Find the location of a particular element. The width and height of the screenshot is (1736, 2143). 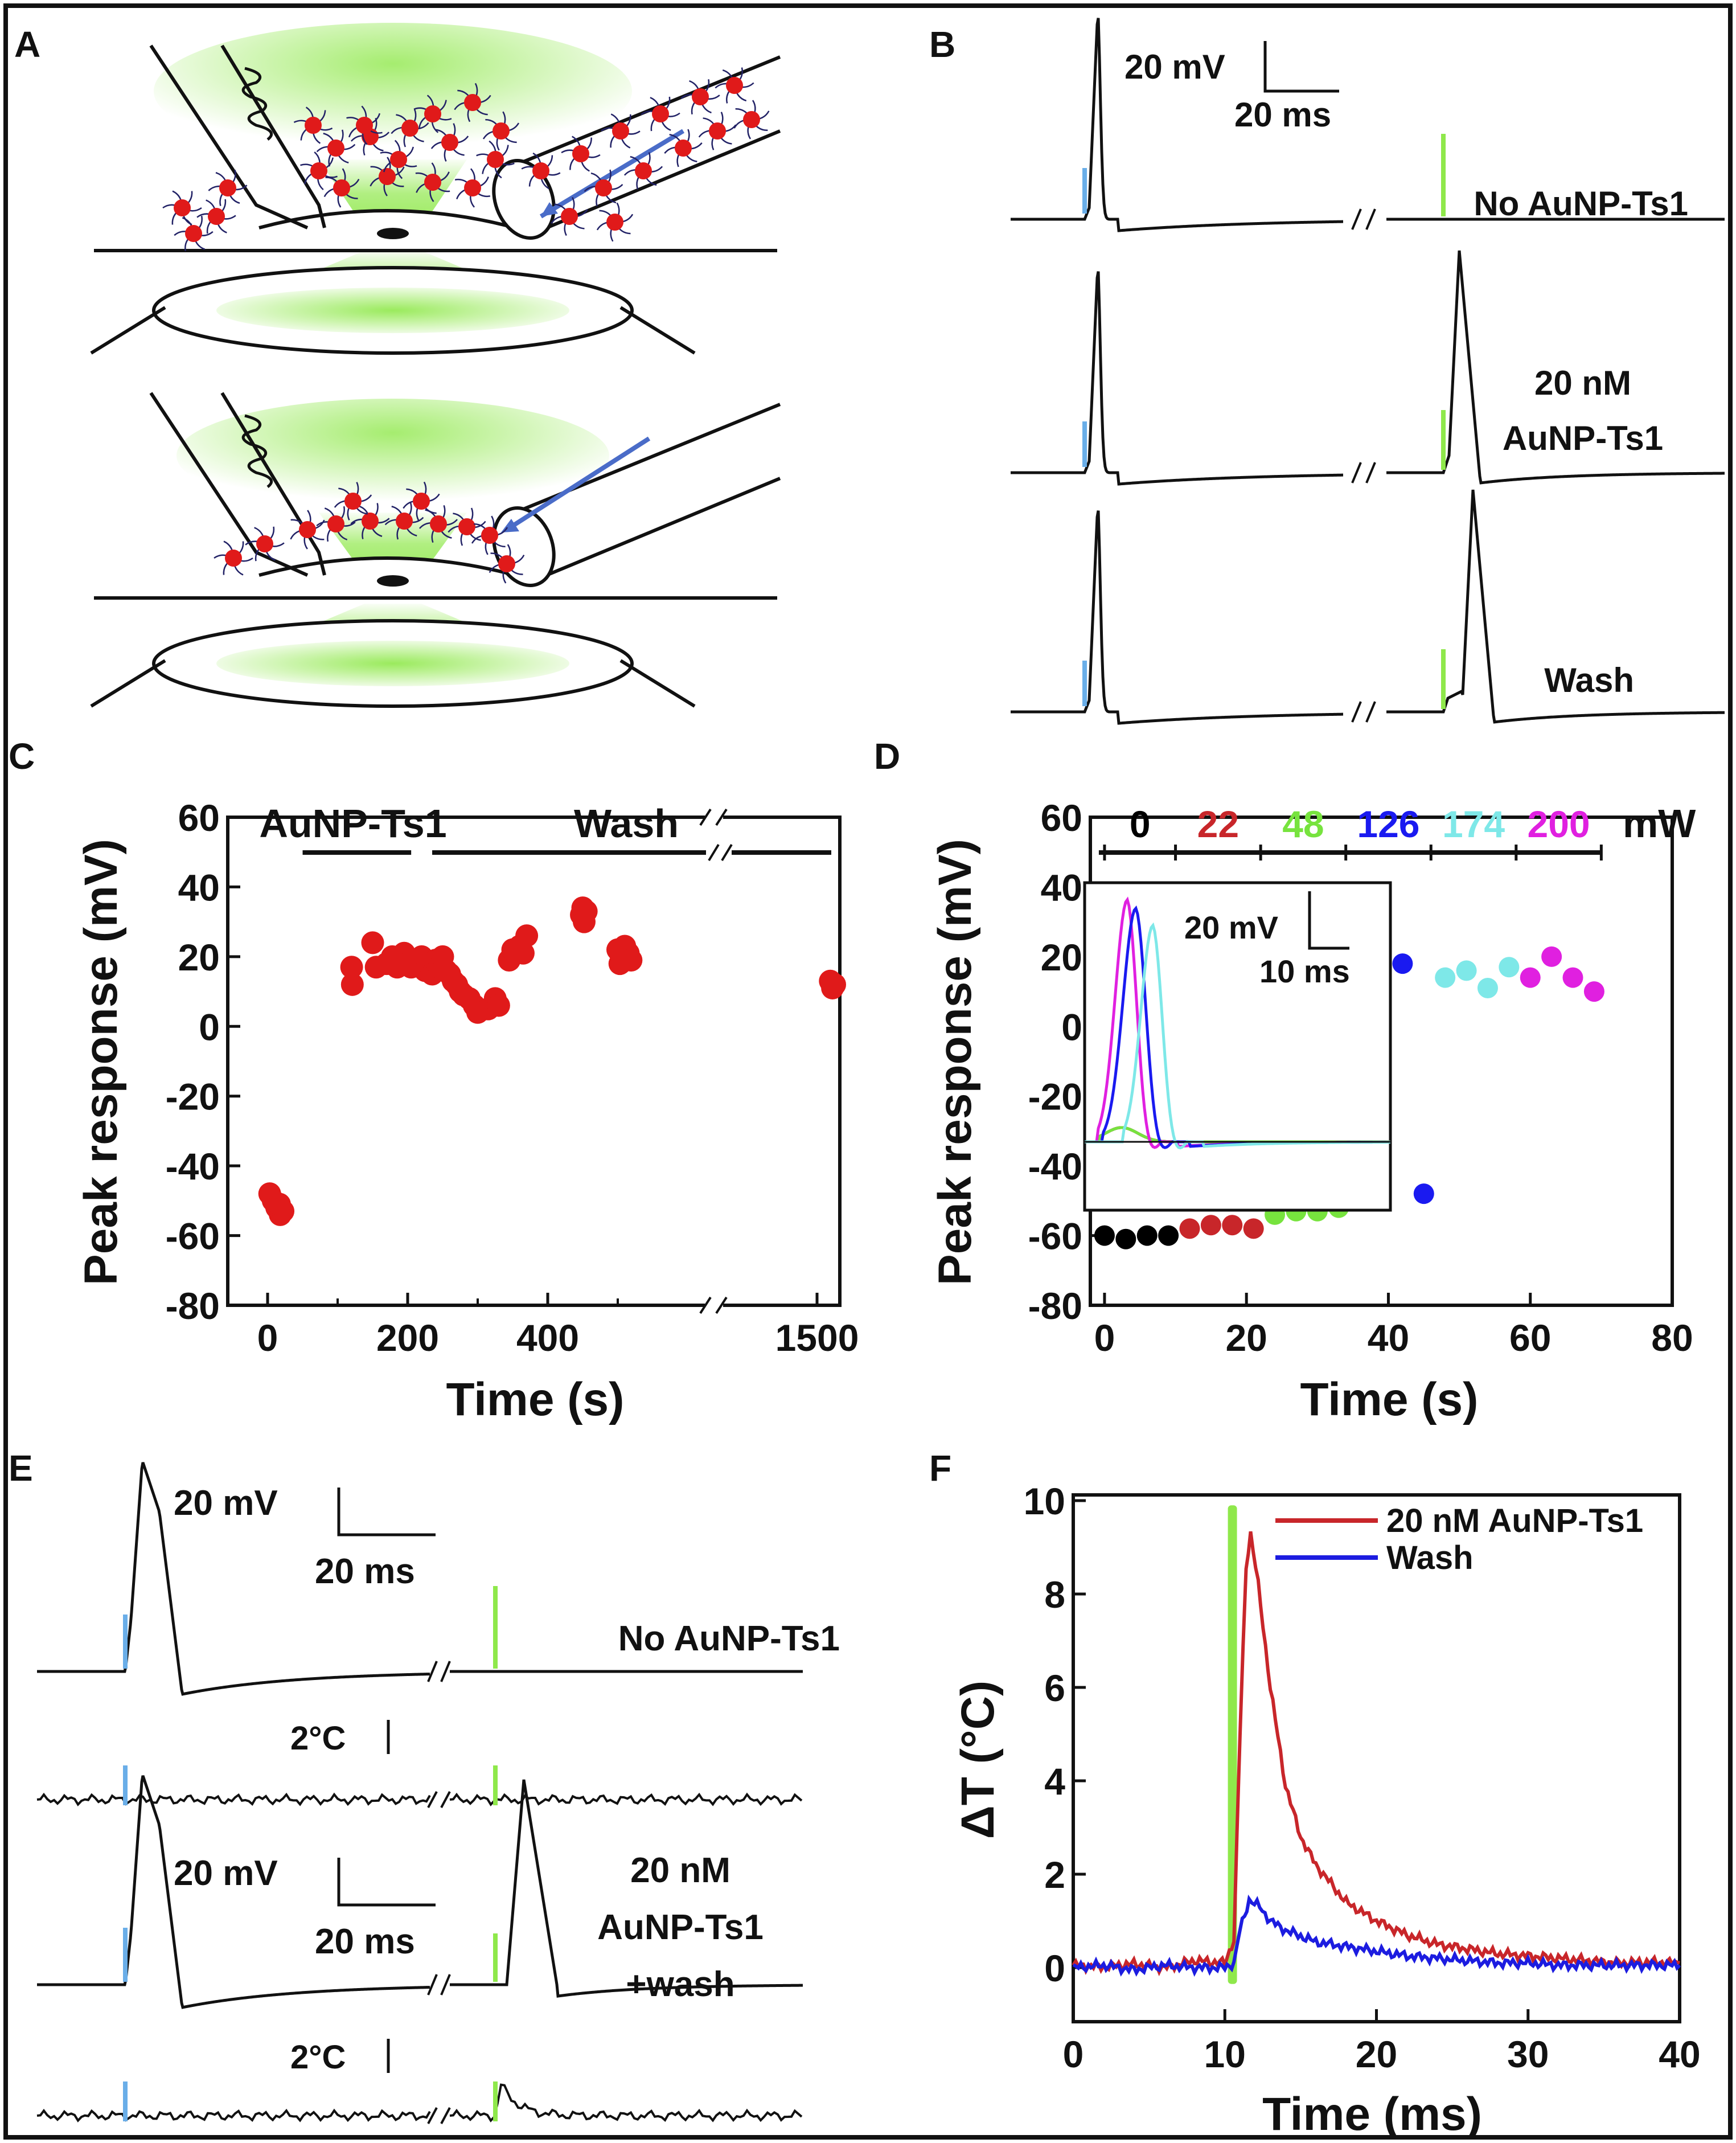

d-ytick-label: 0 is located at coordinates (1072, 1027).